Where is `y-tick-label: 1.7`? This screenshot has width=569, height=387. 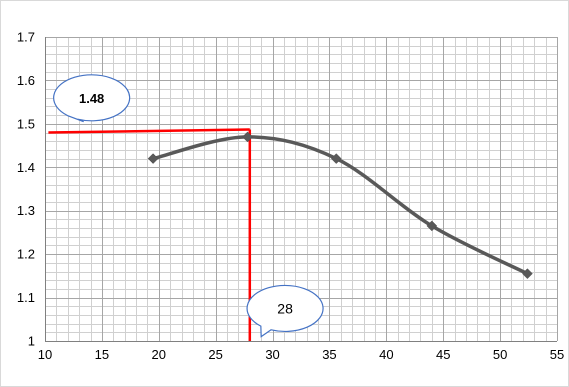
y-tick-label: 1.7 is located at coordinates (26, 37).